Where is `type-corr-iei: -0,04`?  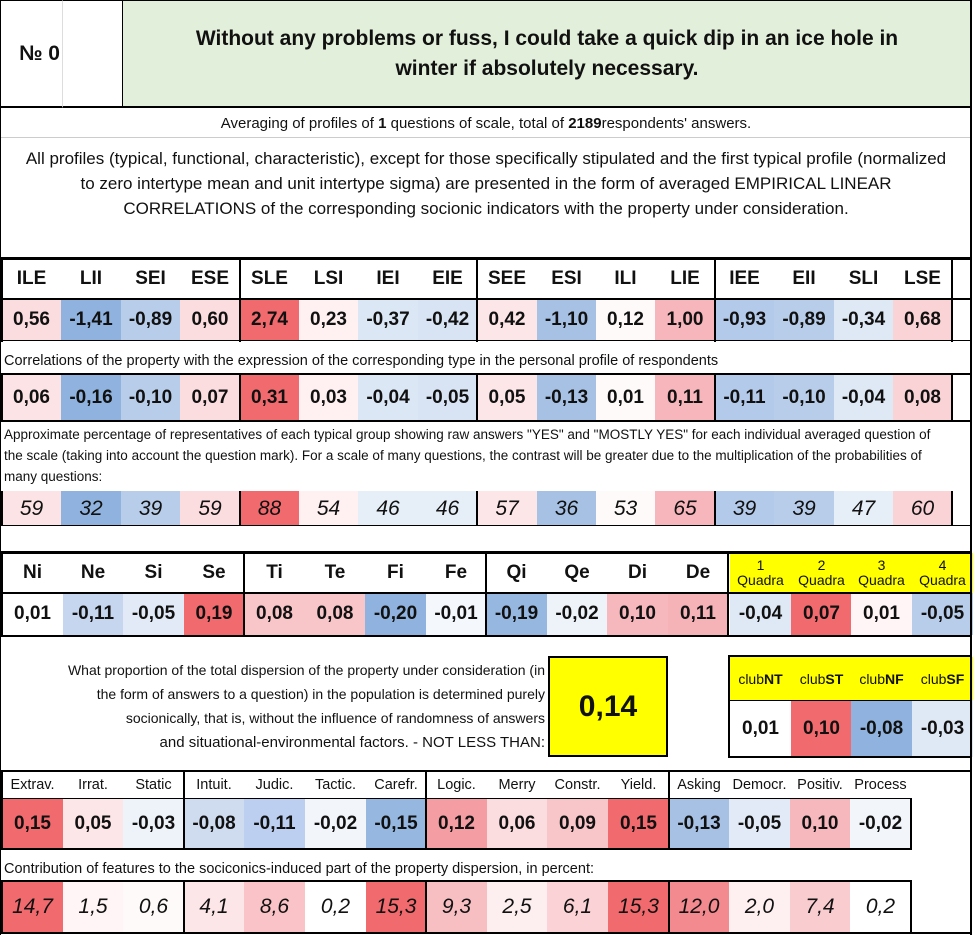 type-corr-iei: -0,04 is located at coordinates (388, 397).